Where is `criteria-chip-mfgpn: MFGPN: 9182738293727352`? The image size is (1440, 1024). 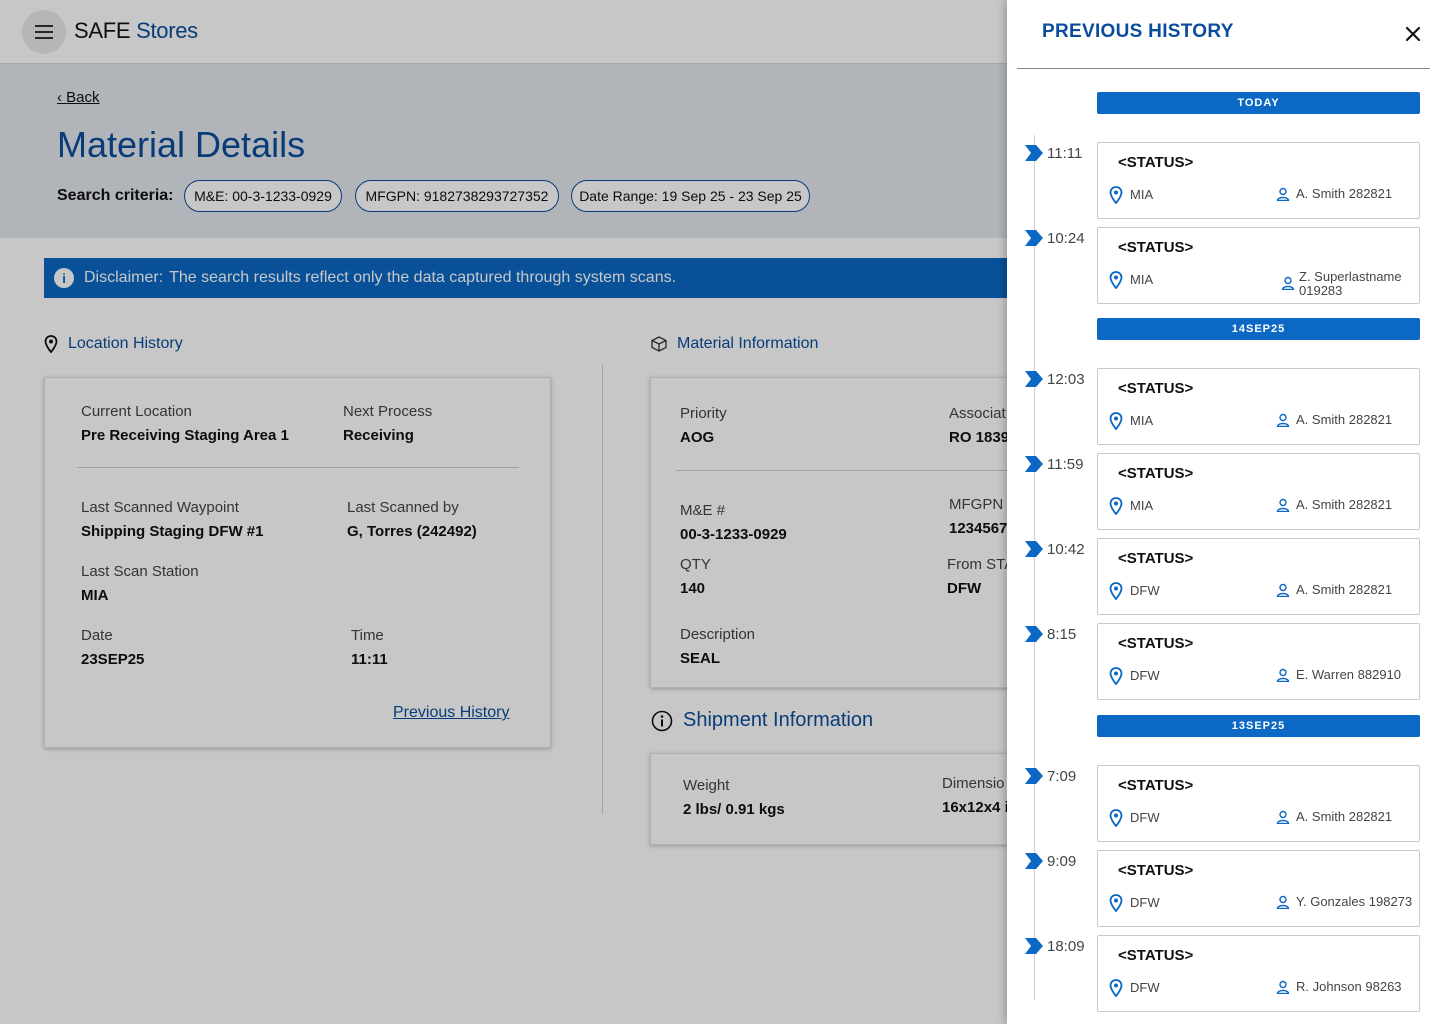
criteria-chip-mfgpn: MFGPN: 9182738293727352 is located at coordinates (457, 196).